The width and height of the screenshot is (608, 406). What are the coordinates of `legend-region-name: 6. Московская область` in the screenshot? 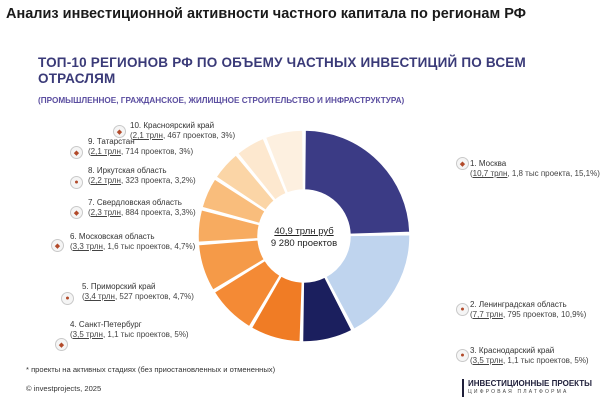 It's located at (112, 236).